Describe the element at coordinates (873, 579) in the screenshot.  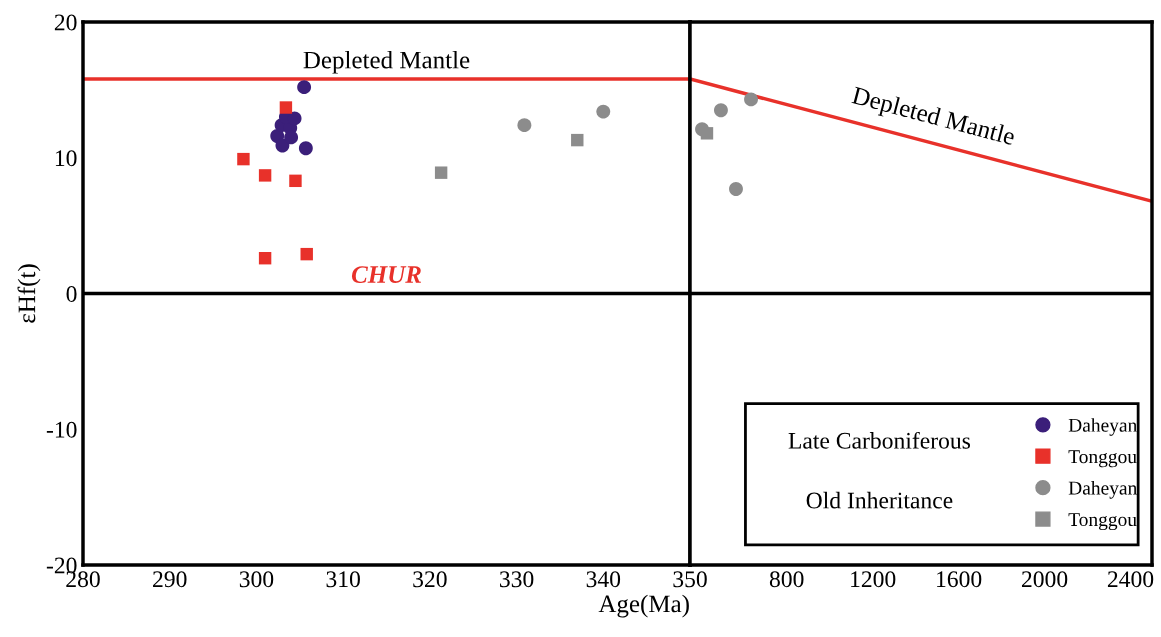
I see `x-tick-label: 1200` at that location.